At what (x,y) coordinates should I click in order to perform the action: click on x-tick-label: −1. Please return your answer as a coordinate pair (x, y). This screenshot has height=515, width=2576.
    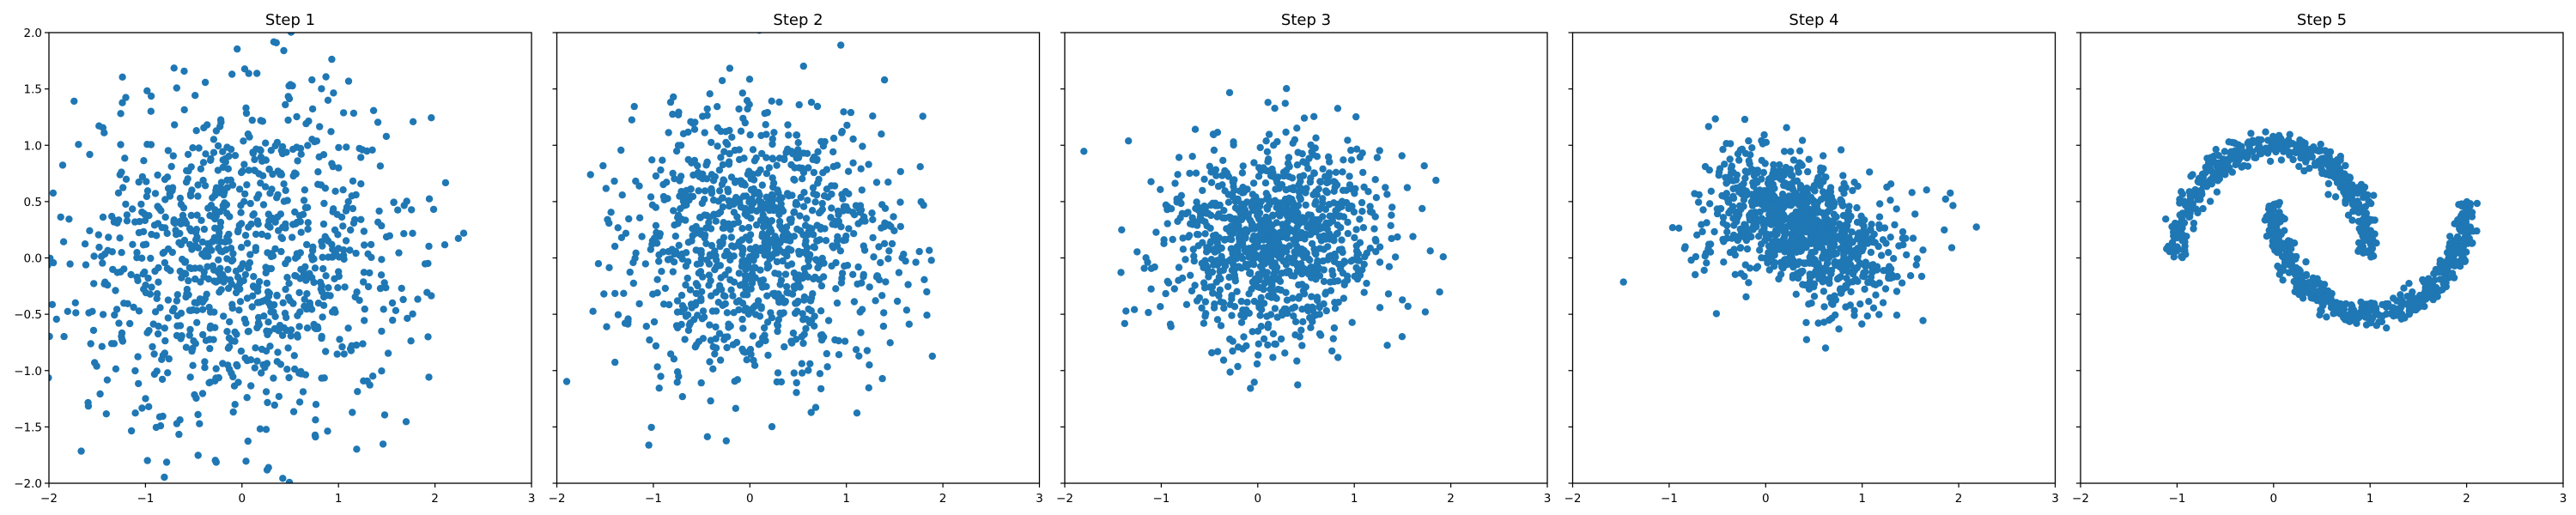
    Looking at the image, I should click on (145, 499).